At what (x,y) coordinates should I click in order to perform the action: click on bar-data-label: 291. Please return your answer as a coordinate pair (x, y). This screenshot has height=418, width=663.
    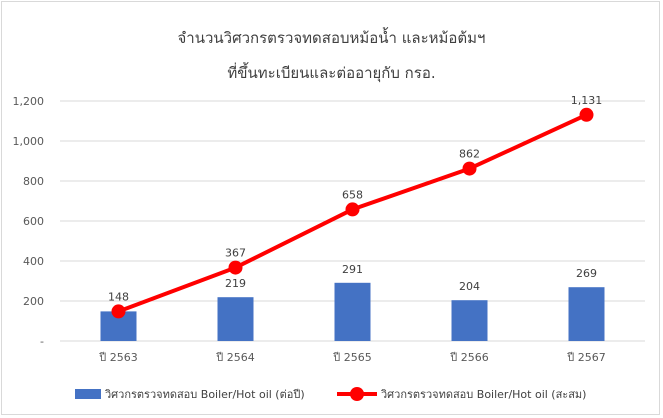
    Looking at the image, I should click on (352, 269).